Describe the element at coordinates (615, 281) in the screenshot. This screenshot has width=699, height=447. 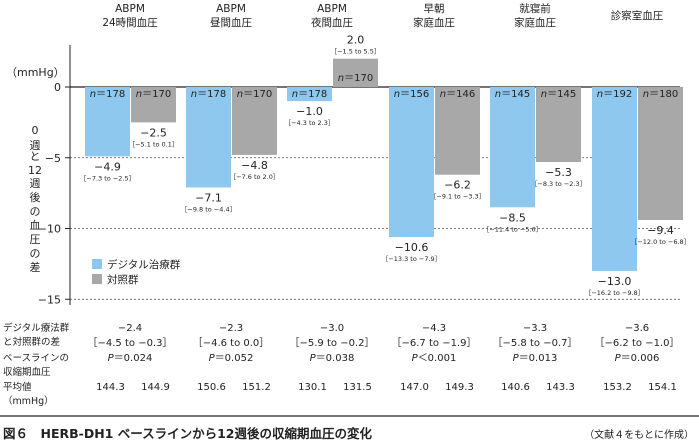
I see `value-label: −13.0` at that location.